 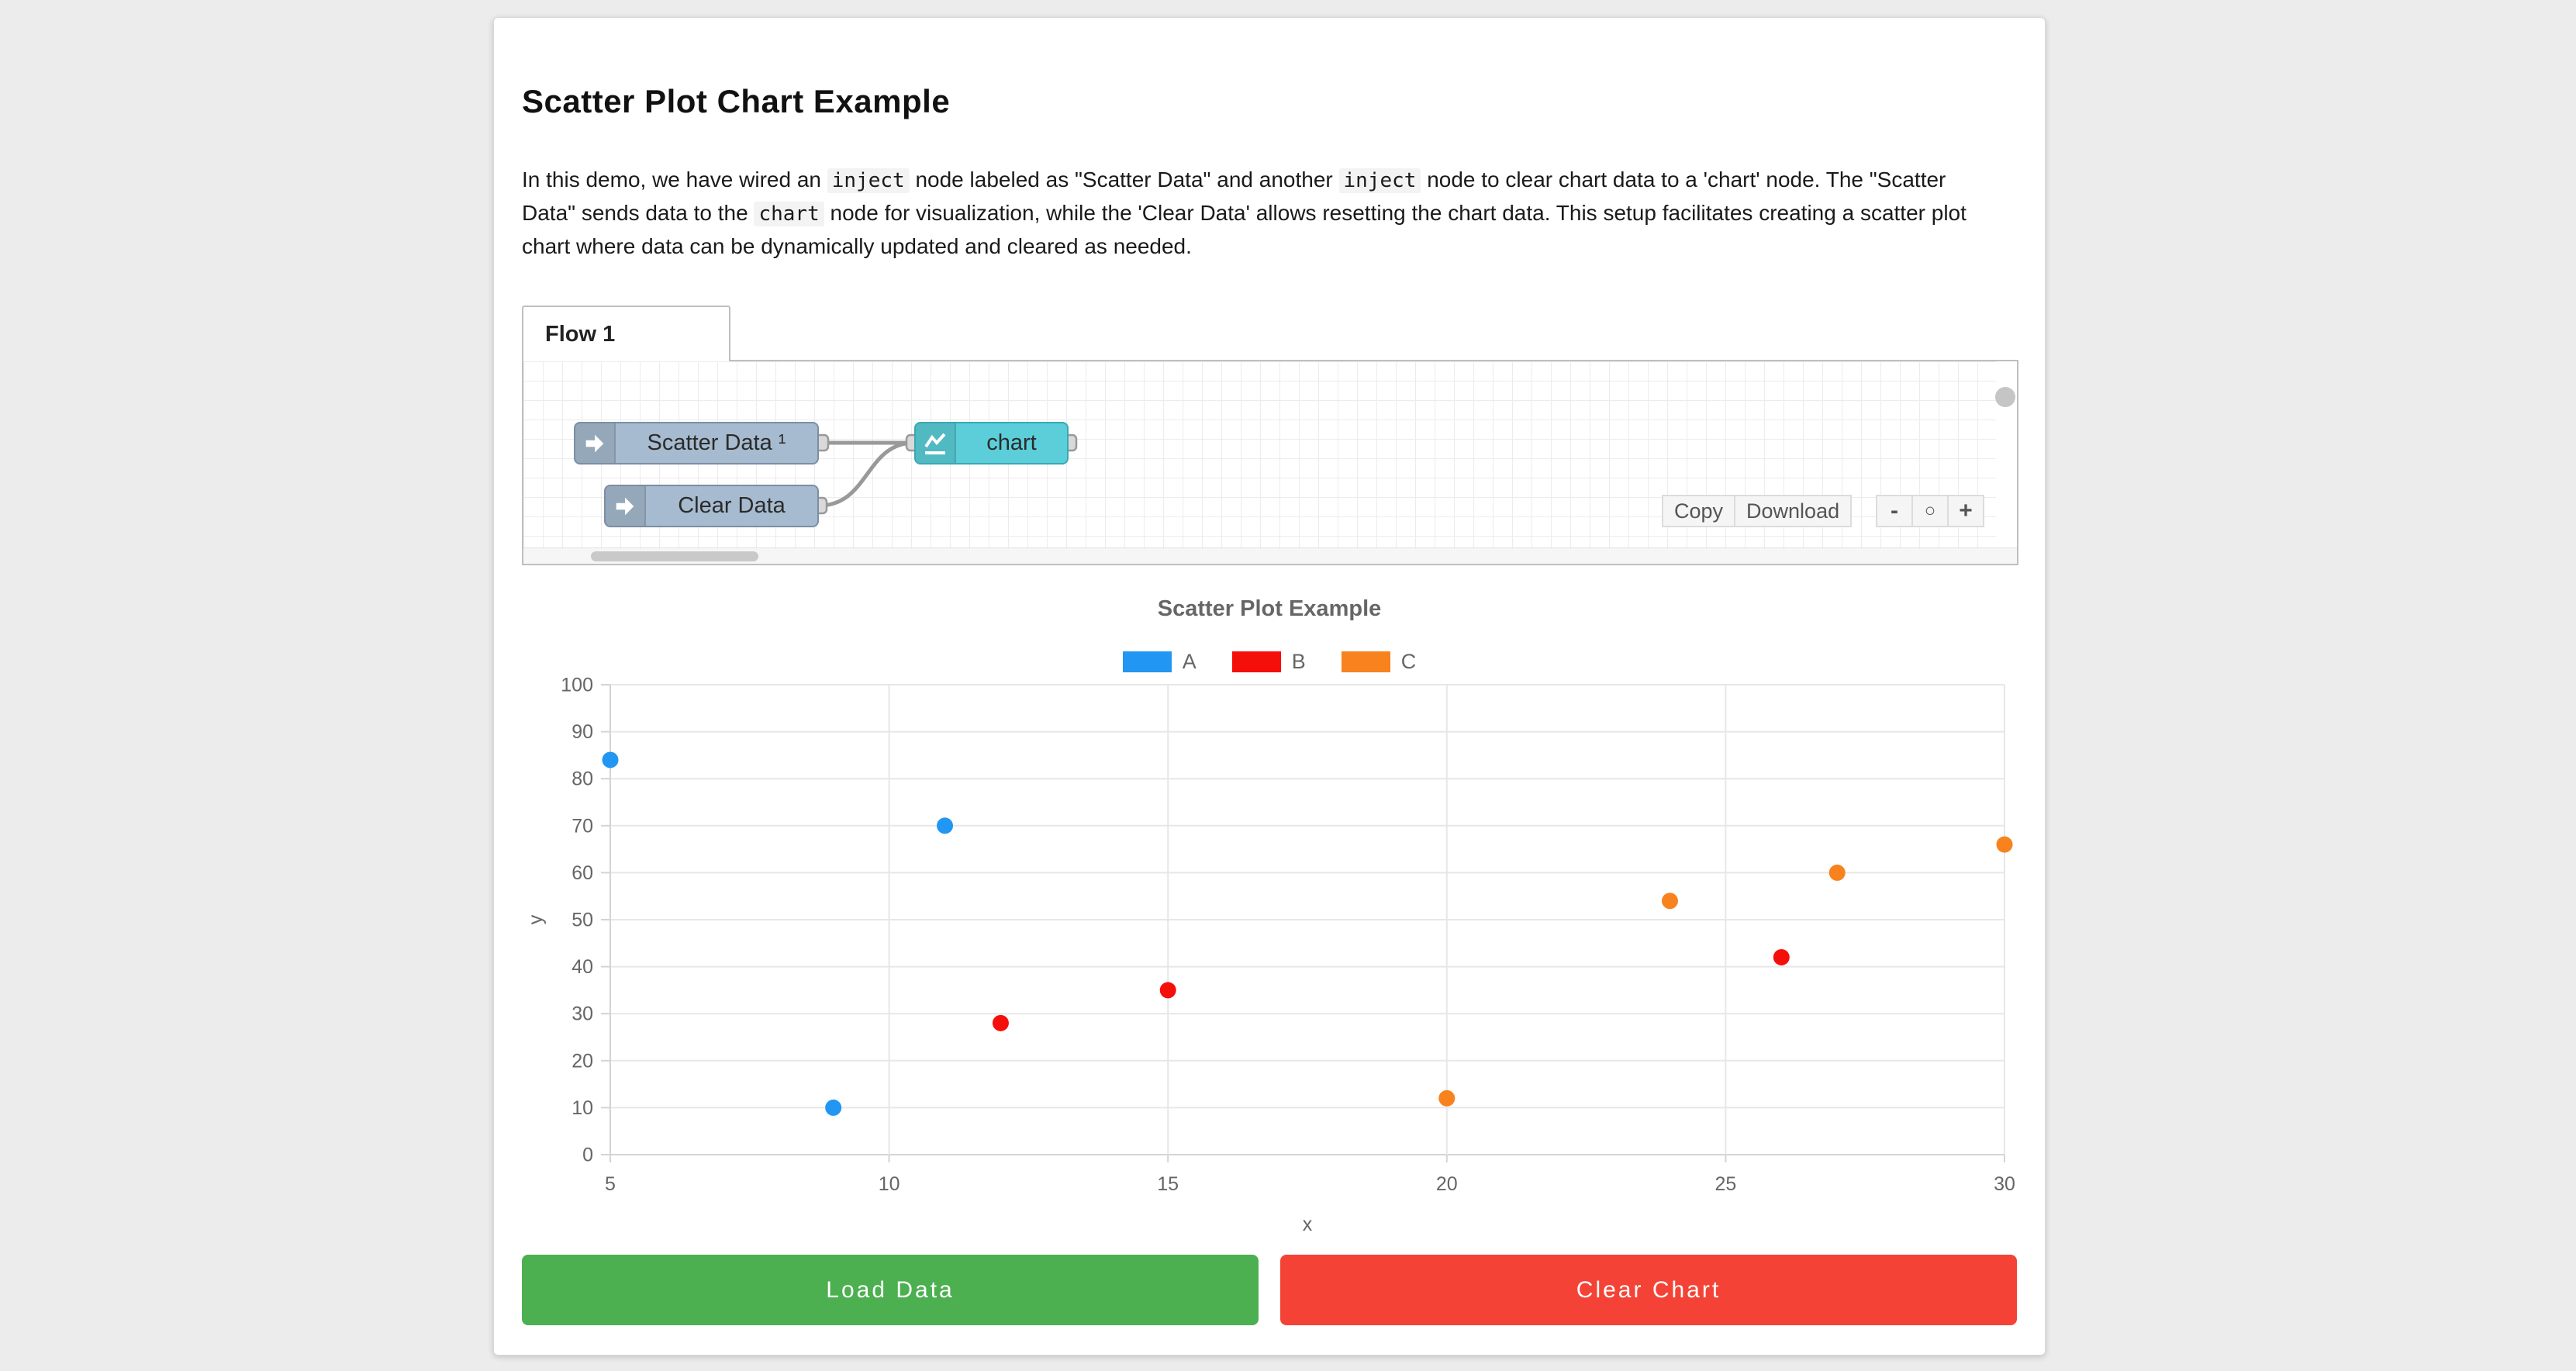 I want to click on canvas-toolbar: Copy Download, so click(x=1757, y=511).